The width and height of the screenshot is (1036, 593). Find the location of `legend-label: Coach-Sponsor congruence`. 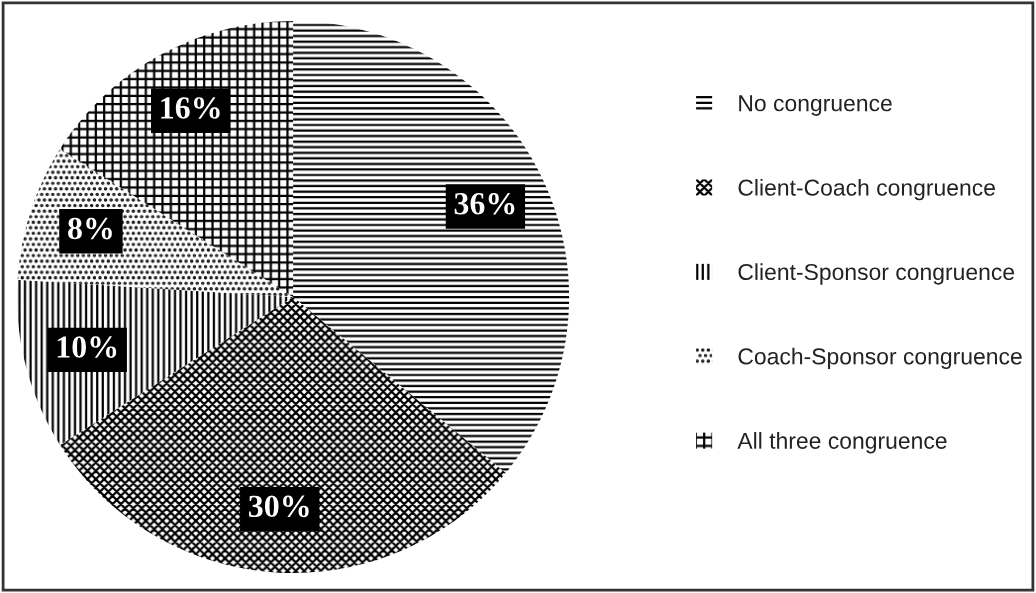

legend-label: Coach-Sponsor congruence is located at coordinates (880, 358).